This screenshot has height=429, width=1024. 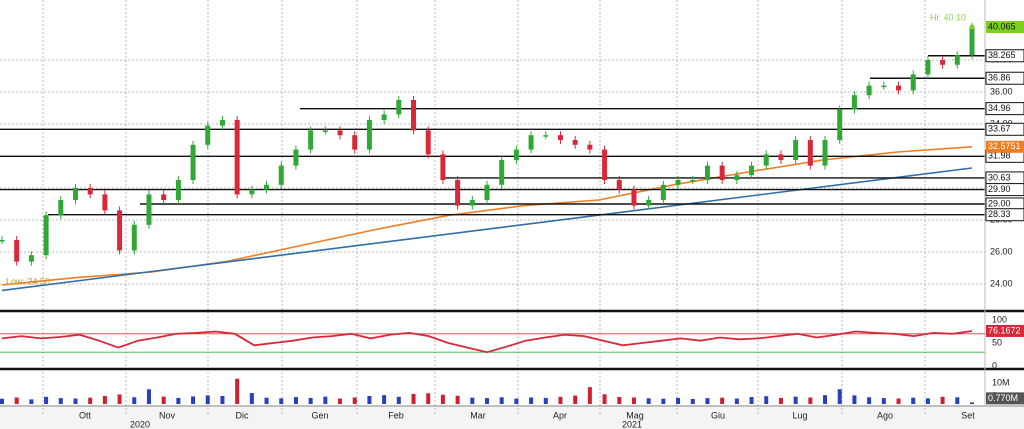 I want to click on value-label: 38.265, so click(x=1002, y=55).